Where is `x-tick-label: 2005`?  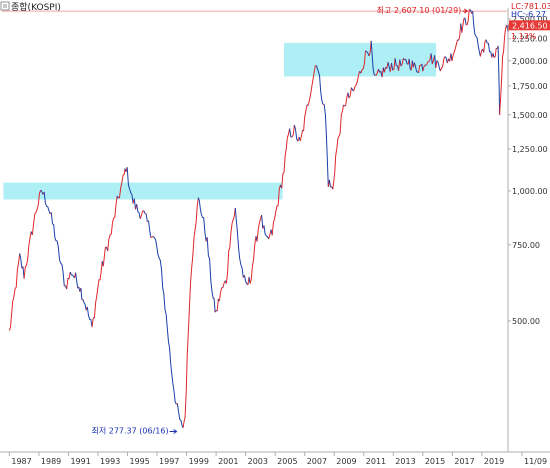 x-tick-label: 2005 is located at coordinates (287, 461).